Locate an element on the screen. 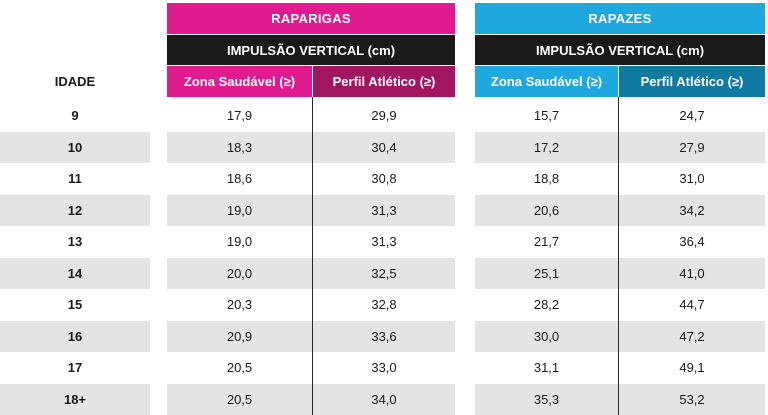  boys-healthy-cell: 25,1 is located at coordinates (546, 273).